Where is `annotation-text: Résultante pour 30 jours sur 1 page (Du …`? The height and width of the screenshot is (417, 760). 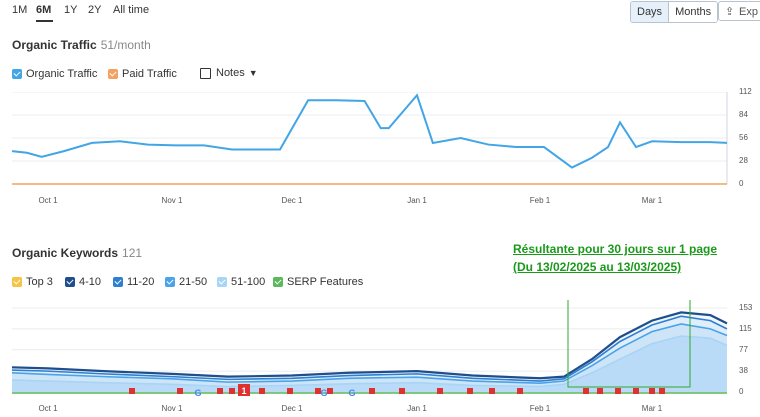 annotation-text: Résultante pour 30 jours sur 1 page (Du … is located at coordinates (615, 258).